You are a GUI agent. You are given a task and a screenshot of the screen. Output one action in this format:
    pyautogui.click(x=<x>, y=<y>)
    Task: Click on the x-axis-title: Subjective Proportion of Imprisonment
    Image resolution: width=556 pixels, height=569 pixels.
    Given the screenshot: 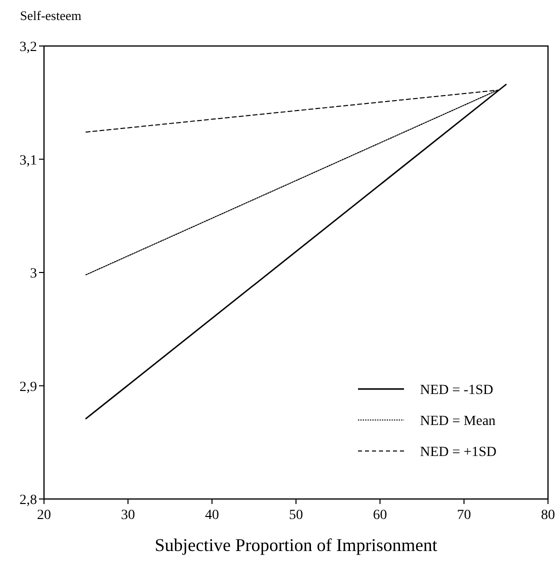 What is the action you would take?
    pyautogui.click(x=296, y=545)
    